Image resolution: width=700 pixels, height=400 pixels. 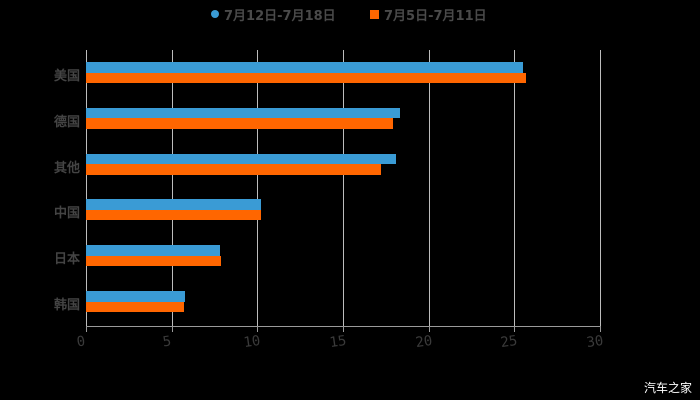 I want to click on y-category-label: 德国, so click(x=66, y=122).